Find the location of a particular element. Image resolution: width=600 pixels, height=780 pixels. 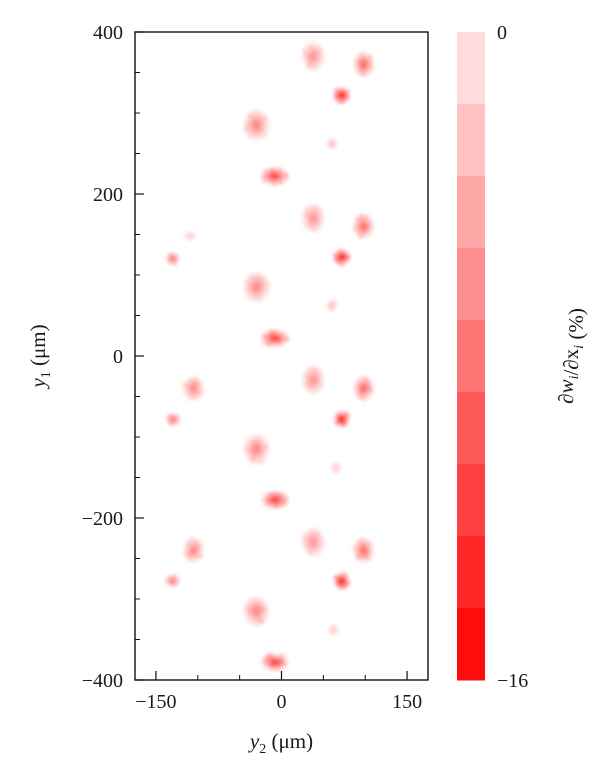

y-tick-label: 0 is located at coordinates (118, 357).